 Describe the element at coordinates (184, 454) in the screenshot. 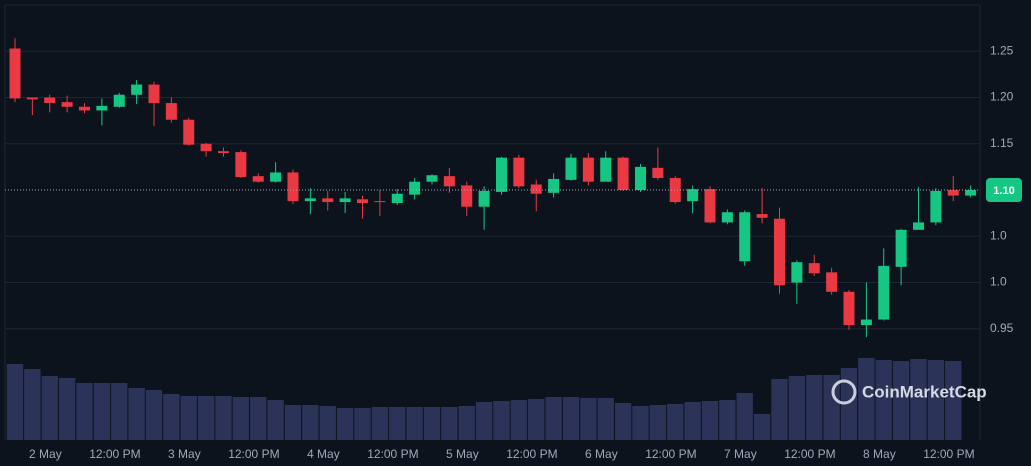

I see `x-tick-label: 3 May` at that location.